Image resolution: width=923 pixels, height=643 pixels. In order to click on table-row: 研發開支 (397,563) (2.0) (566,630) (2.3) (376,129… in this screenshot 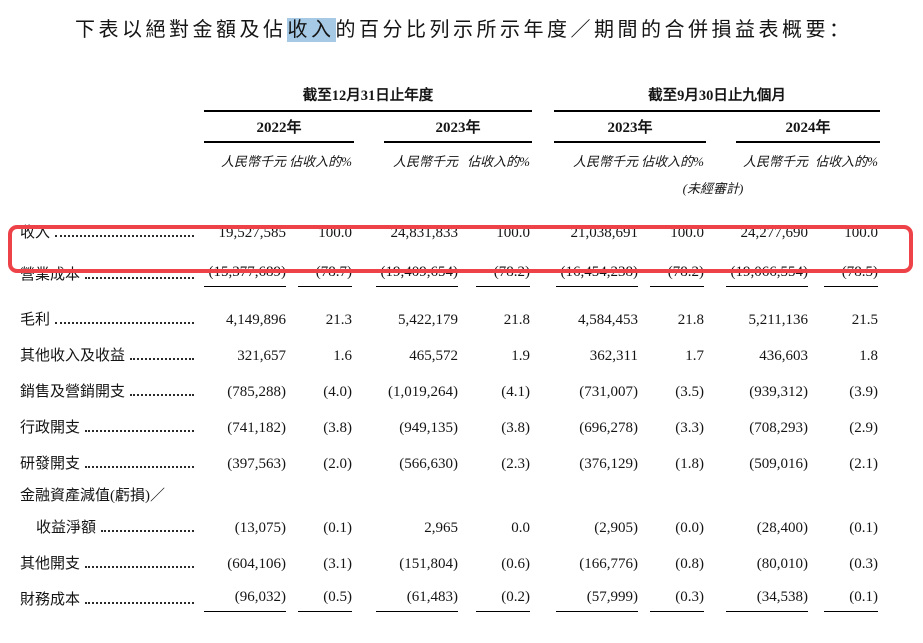, I will do `click(450, 464)`.